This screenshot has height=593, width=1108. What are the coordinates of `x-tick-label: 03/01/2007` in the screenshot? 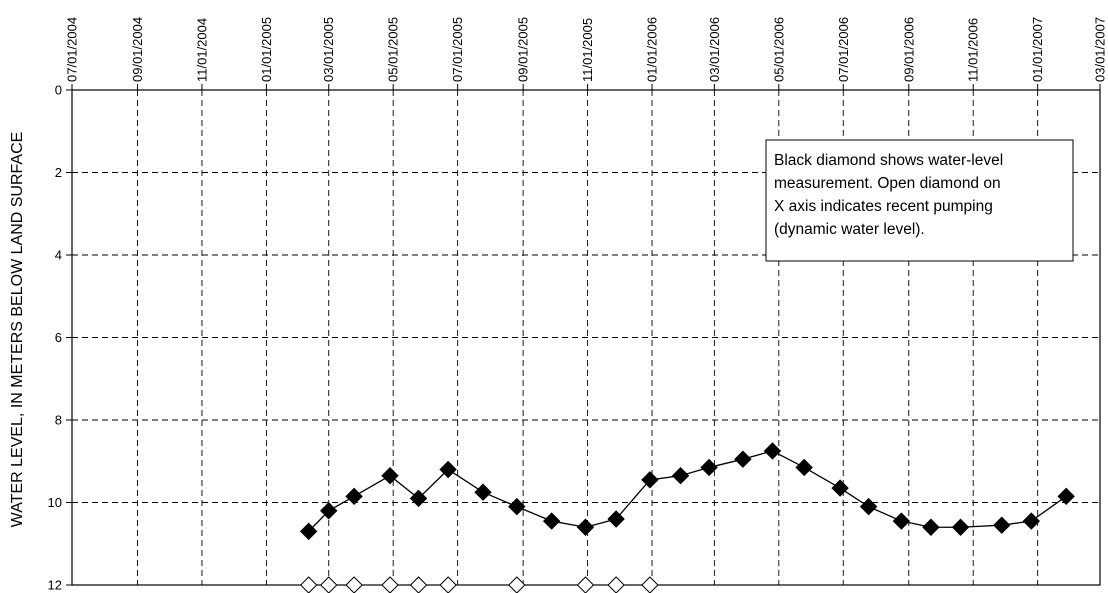 It's located at (1100, 49).